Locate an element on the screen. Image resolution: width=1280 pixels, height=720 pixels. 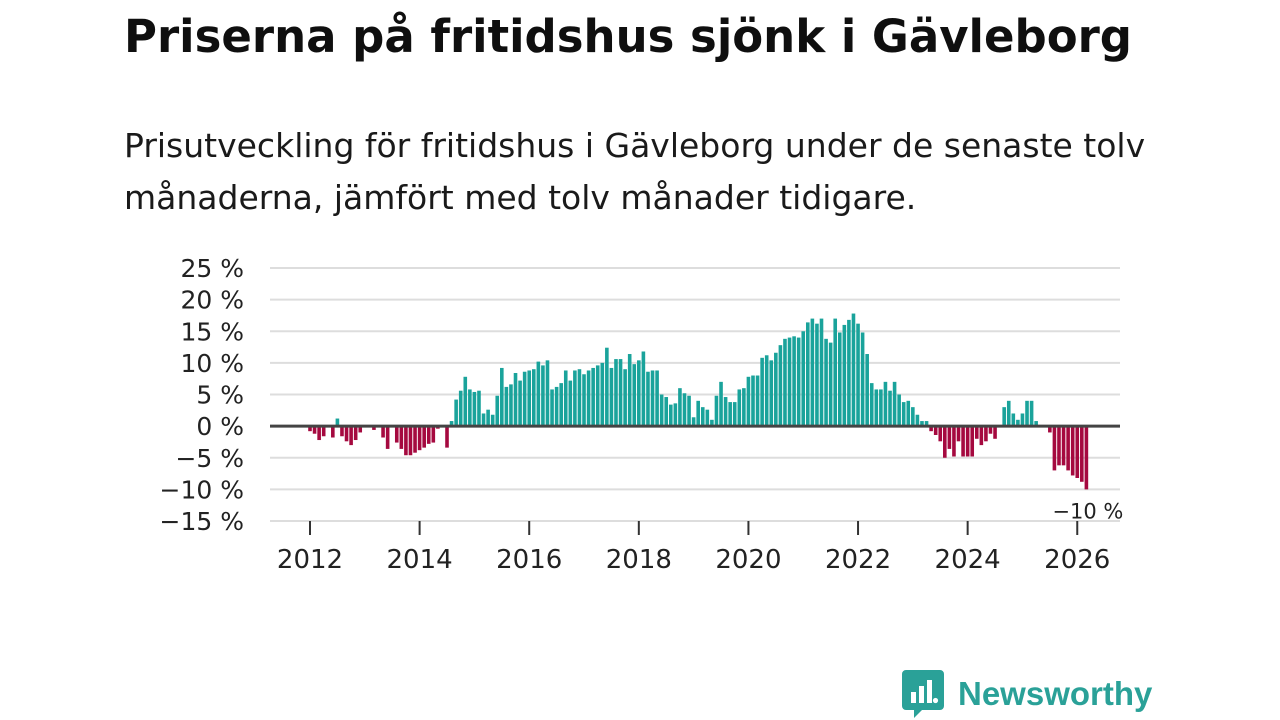
x-tick-label: 2018 is located at coordinates (639, 560).